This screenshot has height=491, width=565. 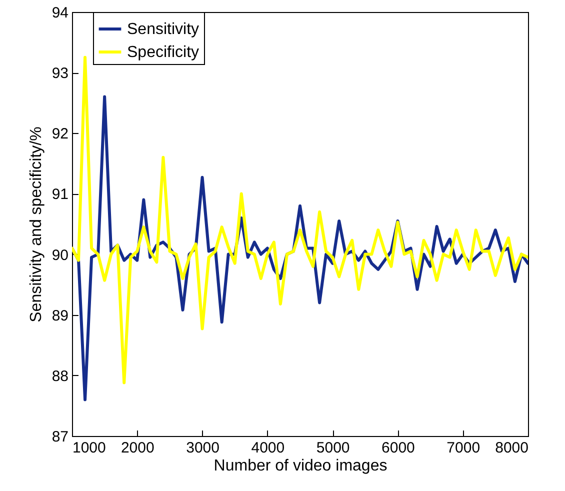 What do you see at coordinates (60, 437) in the screenshot?
I see `y-tick-label: 87` at bounding box center [60, 437].